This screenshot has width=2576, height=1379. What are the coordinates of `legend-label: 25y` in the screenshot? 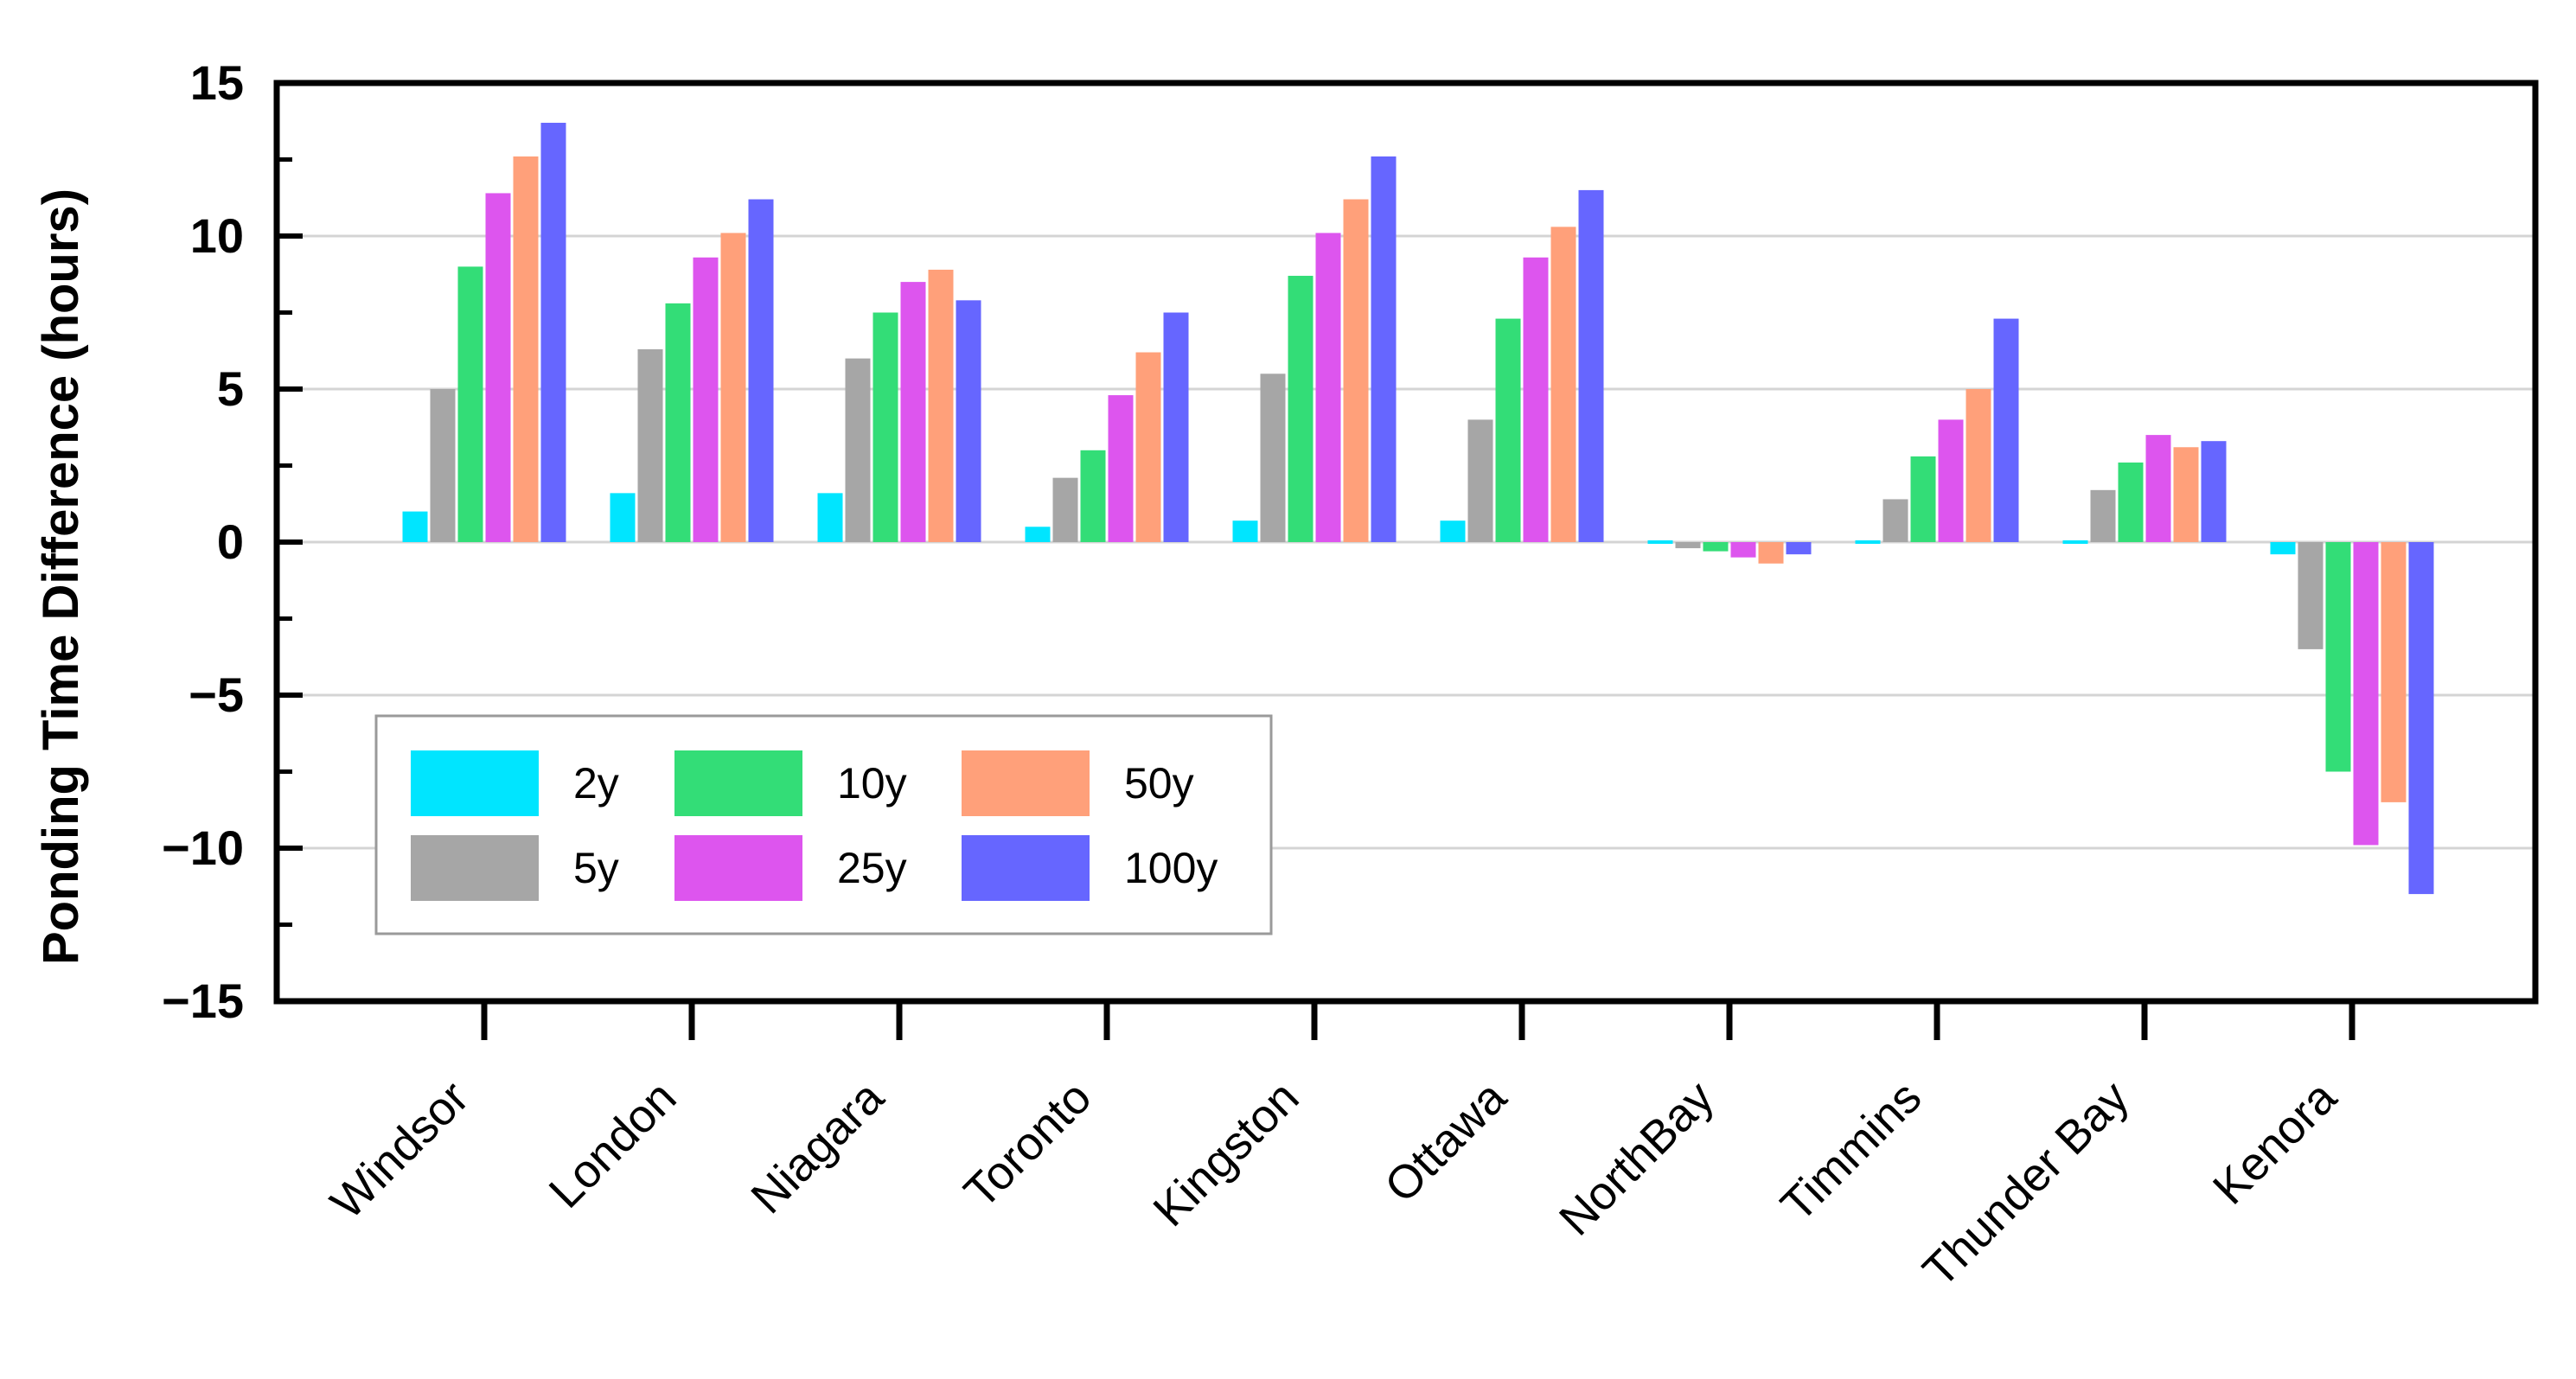 It's located at (872, 868).